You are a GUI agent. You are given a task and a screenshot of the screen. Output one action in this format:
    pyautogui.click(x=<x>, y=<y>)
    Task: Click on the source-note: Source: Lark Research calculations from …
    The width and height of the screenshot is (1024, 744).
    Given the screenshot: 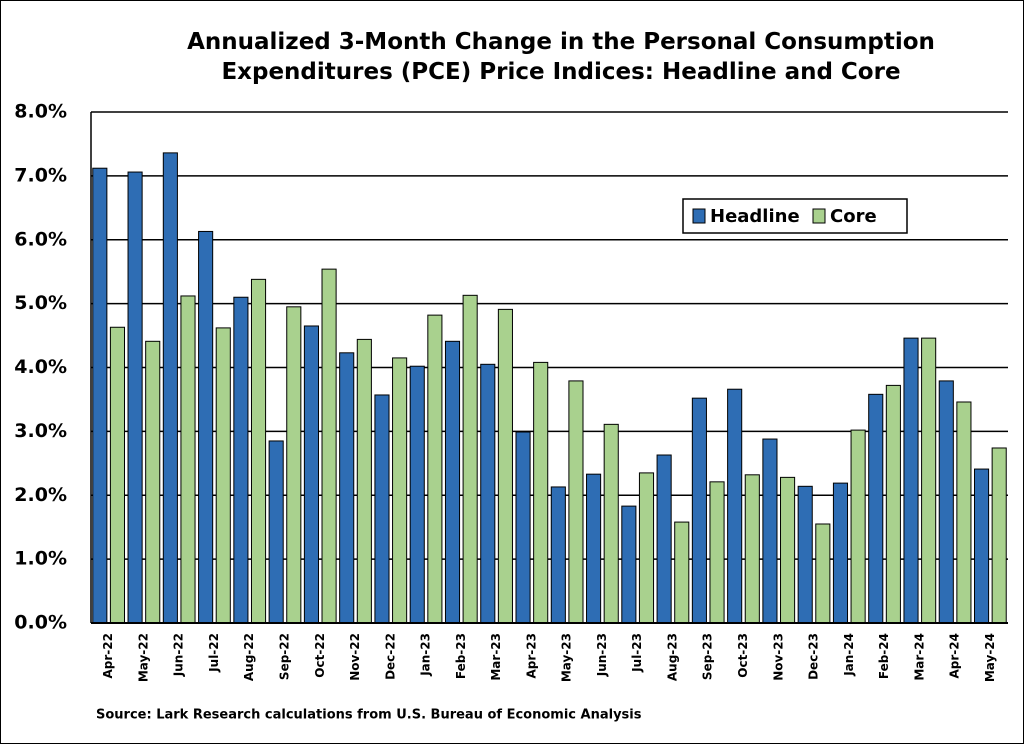 What is the action you would take?
    pyautogui.click(x=369, y=715)
    